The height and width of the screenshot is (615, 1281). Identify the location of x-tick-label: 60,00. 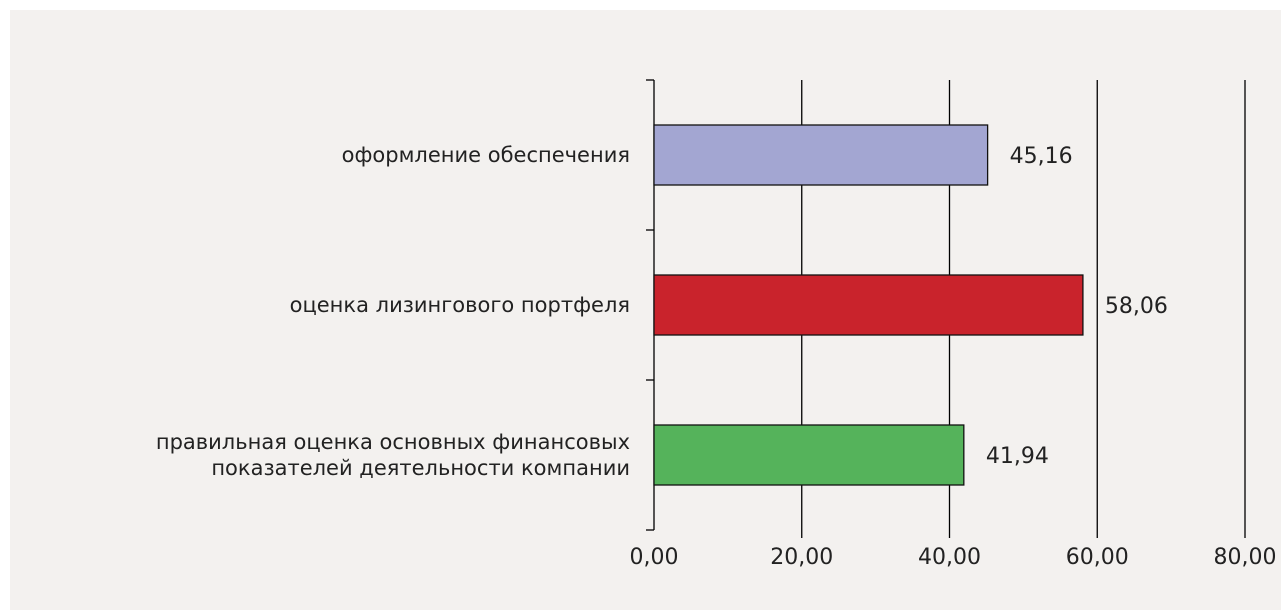
(1097, 557).